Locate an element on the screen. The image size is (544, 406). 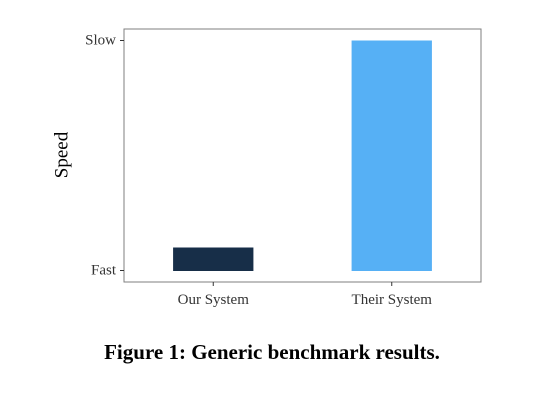
y-axis: Fast Slow is located at coordinates (104, 156).